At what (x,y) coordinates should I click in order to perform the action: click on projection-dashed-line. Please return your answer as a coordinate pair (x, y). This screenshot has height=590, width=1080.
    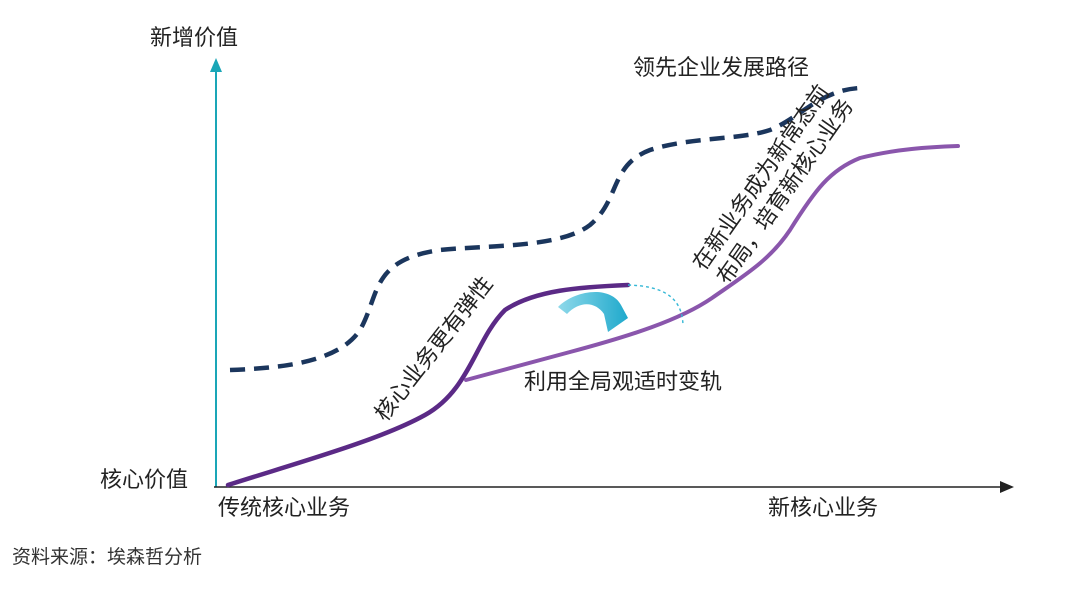
    Looking at the image, I should click on (655, 305).